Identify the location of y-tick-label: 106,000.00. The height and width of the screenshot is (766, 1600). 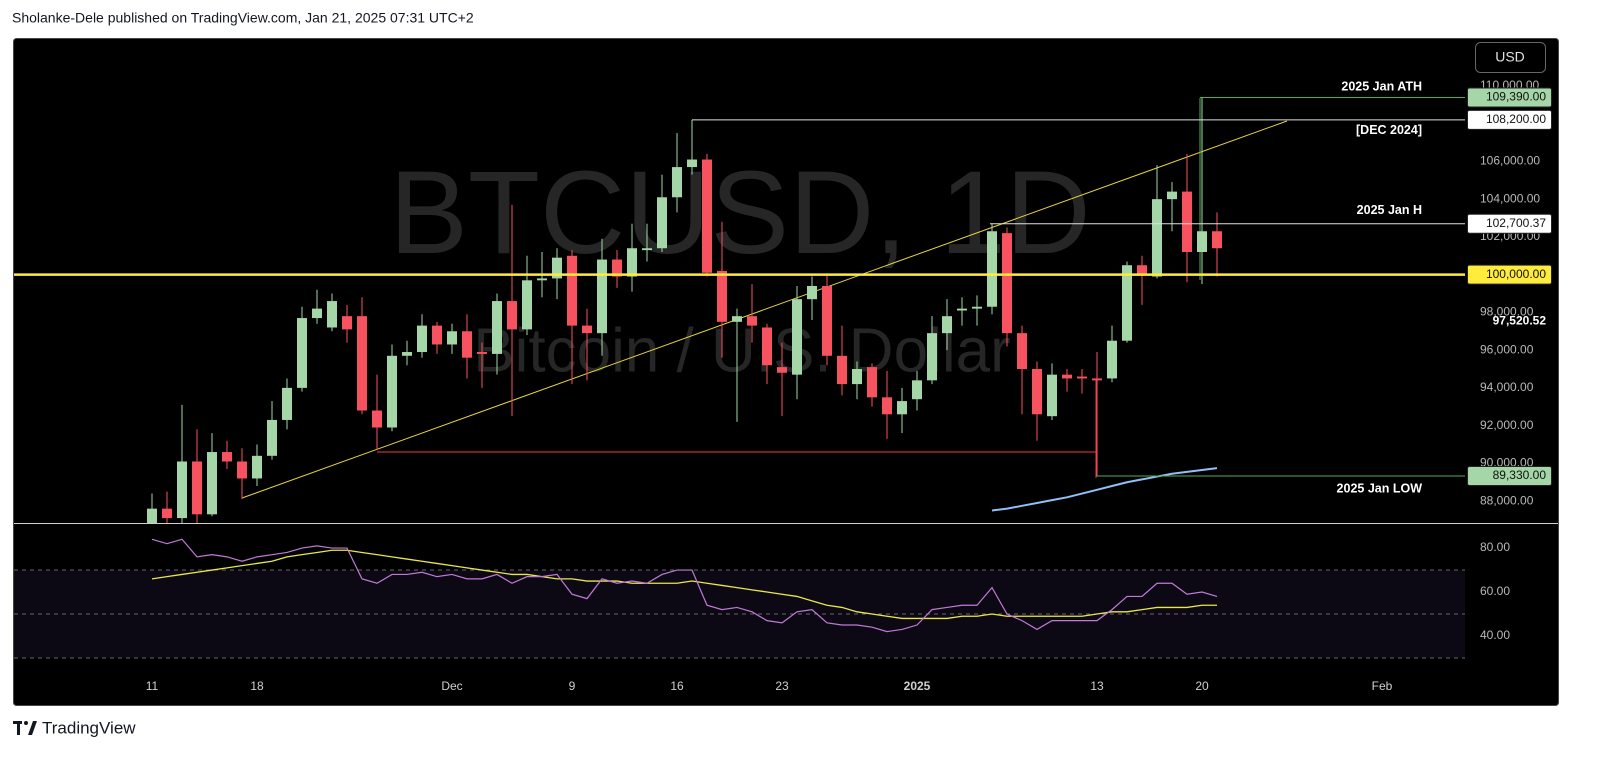
(1510, 161).